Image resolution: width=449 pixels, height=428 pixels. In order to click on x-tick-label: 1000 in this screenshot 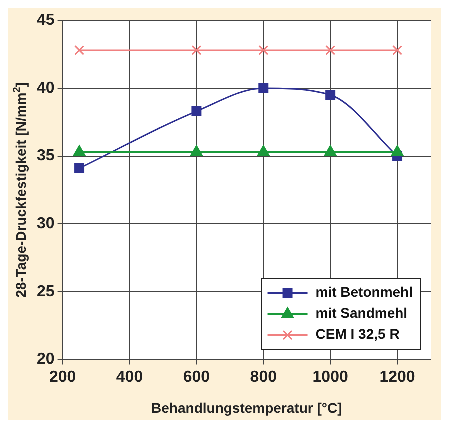, I will do `click(330, 377)`.